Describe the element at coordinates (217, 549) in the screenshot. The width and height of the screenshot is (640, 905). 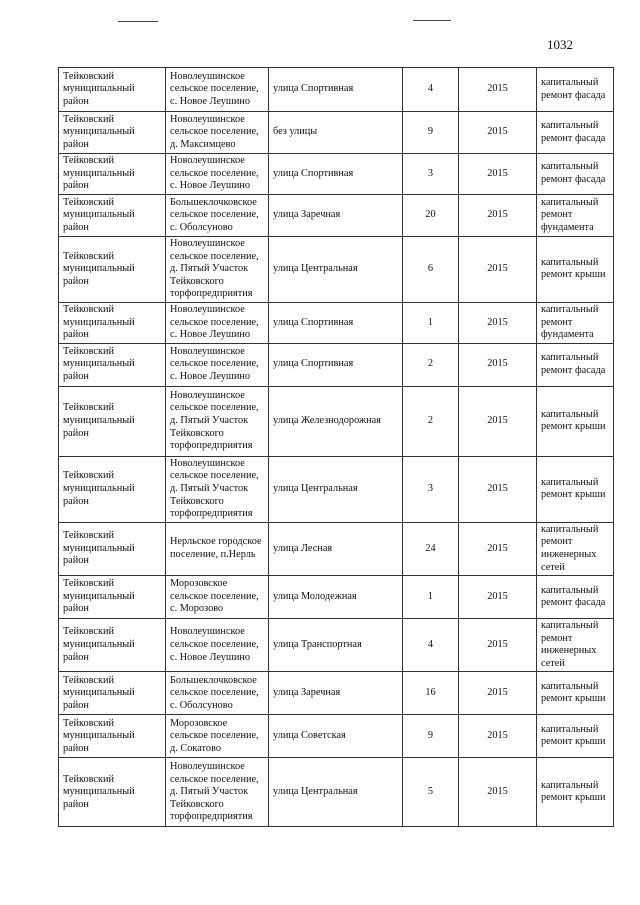
I see `cell-settlement: Нерльское городское поселение, п.Нерль` at that location.